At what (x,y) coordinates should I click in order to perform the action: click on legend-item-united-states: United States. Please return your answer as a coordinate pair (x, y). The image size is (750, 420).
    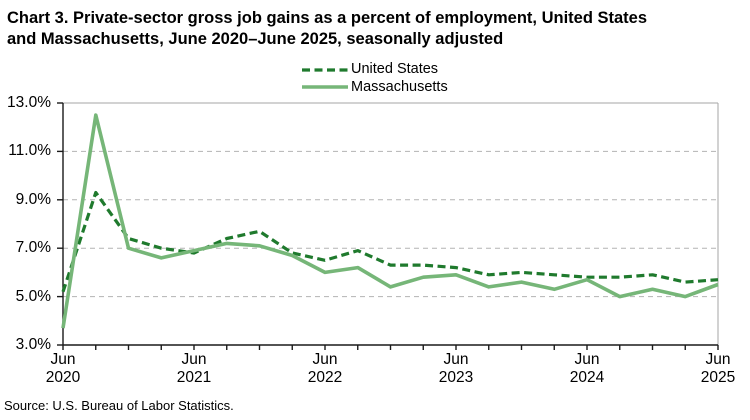
    Looking at the image, I should click on (374, 70).